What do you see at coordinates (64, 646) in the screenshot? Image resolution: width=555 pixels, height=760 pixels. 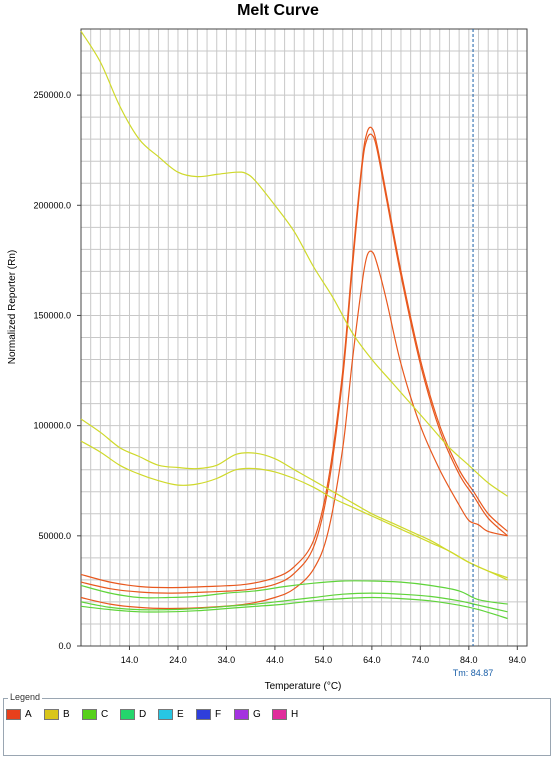 I see `y-tick-label: 0.0` at bounding box center [64, 646].